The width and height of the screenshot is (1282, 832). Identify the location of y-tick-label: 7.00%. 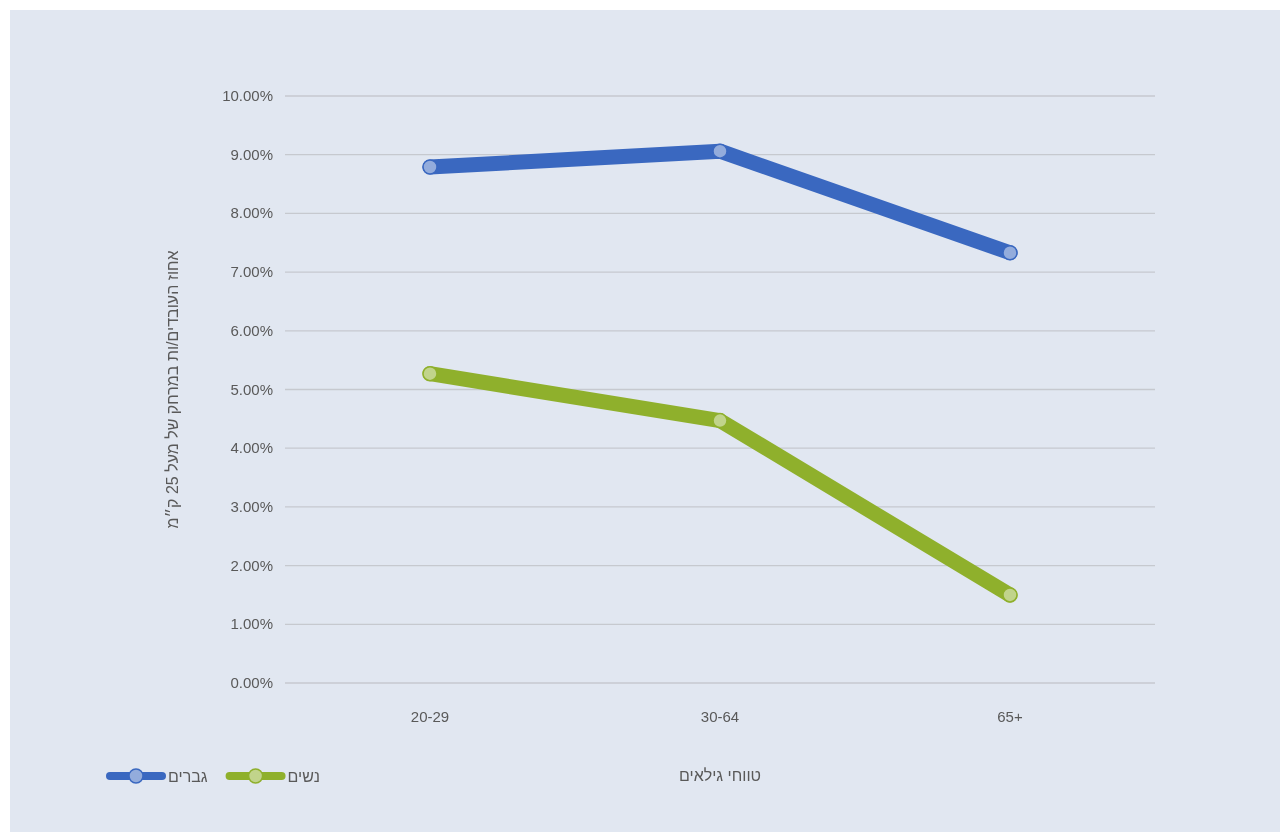
(251, 272).